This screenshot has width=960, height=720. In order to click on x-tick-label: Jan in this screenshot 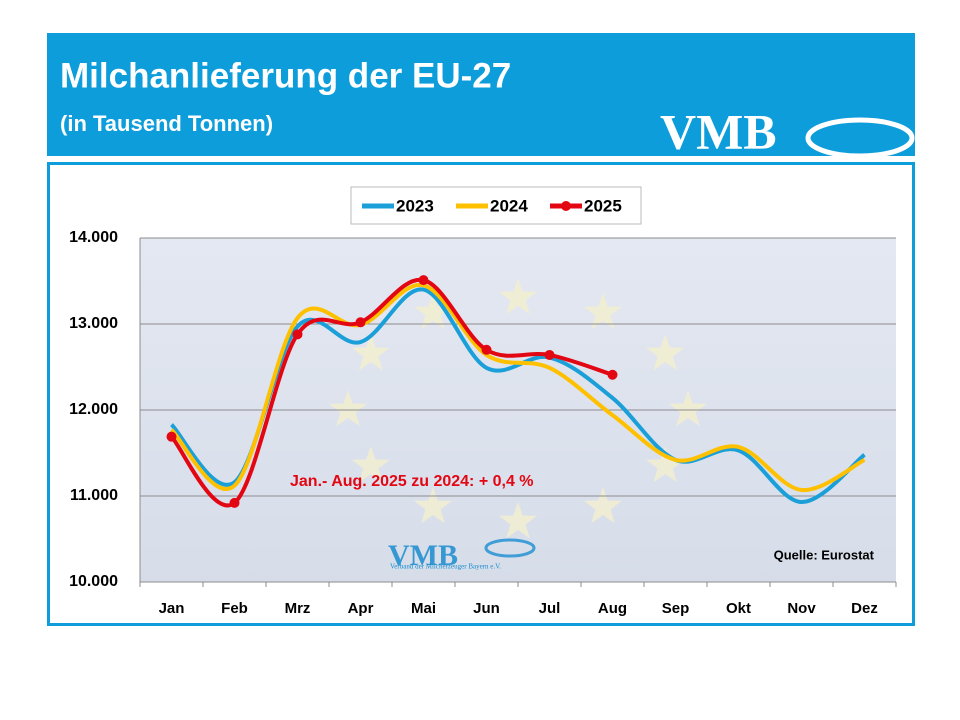, I will do `click(172, 608)`.